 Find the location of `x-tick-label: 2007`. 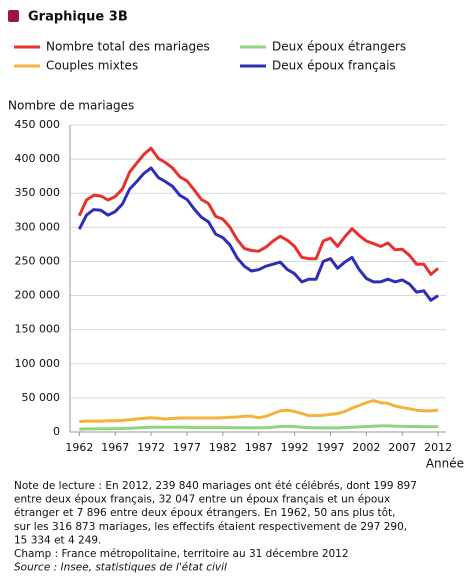

x-tick-label: 2007 is located at coordinates (402, 447).